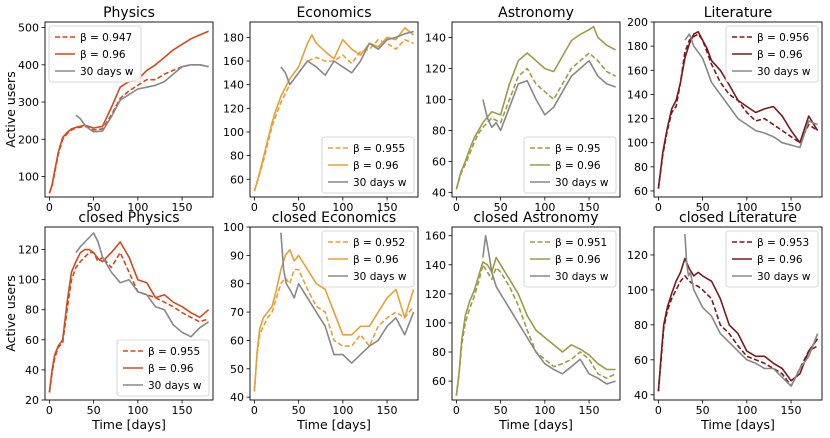 This screenshot has width=830, height=438. I want to click on legend: β = 0.952 β = 0.96 30 days w, so click(368, 259).